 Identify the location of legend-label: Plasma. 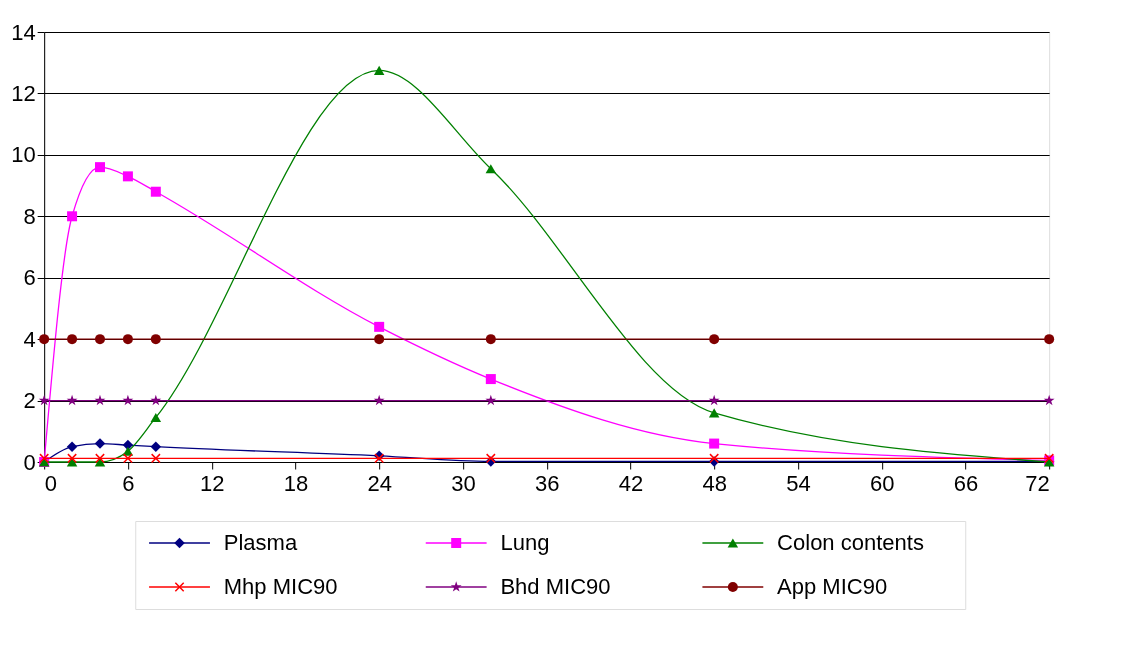
(260, 542).